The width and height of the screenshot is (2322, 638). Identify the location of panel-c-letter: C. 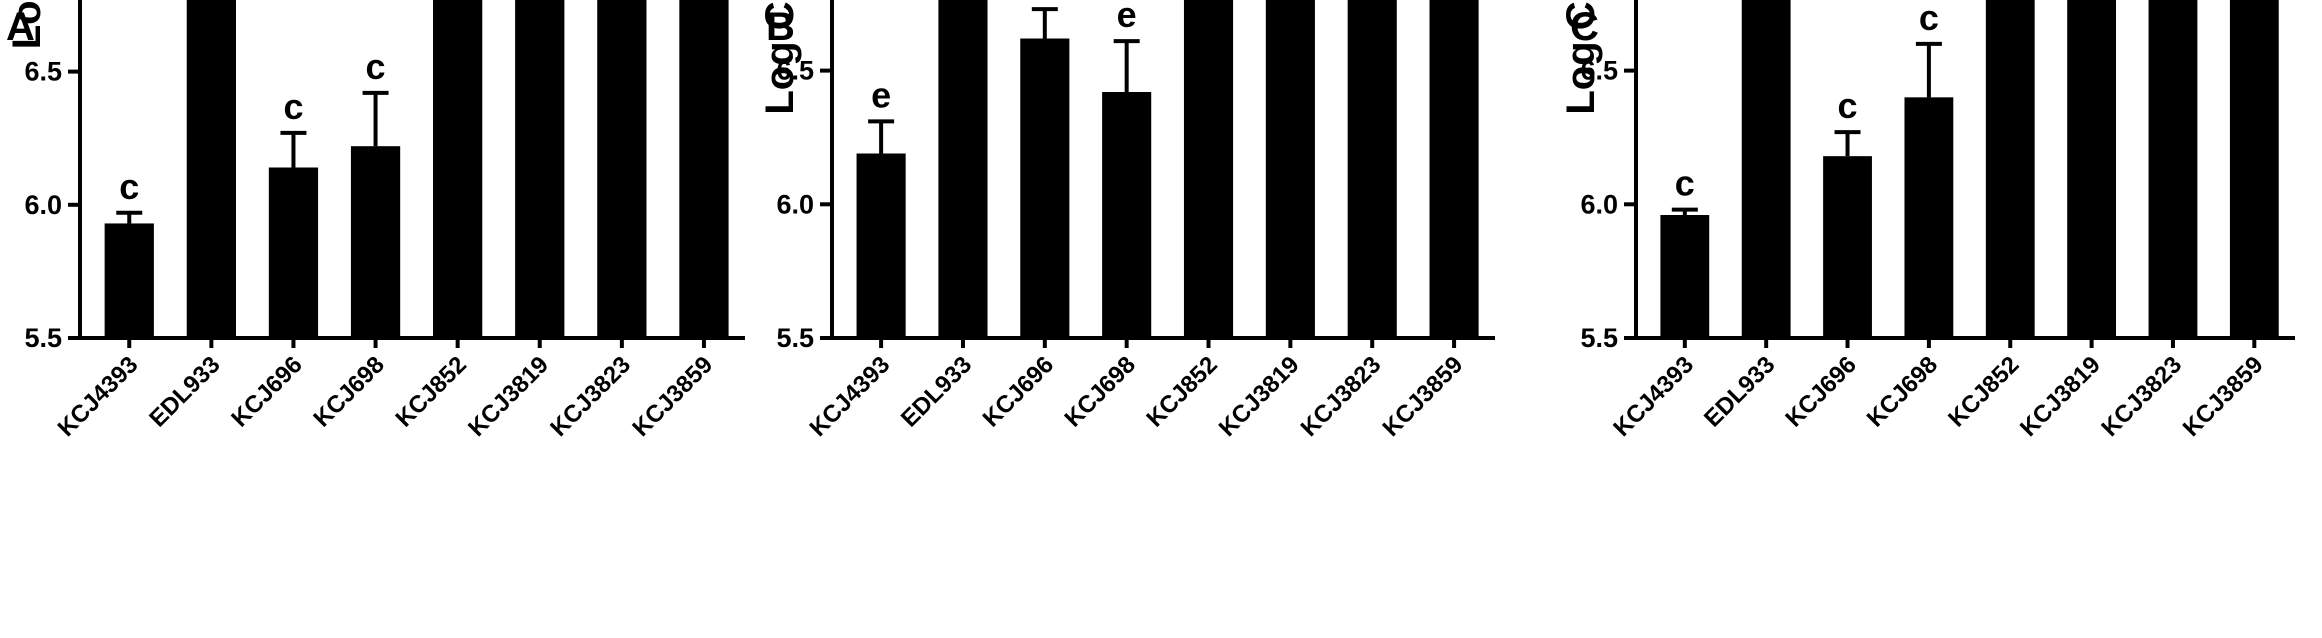
(1584, 27).